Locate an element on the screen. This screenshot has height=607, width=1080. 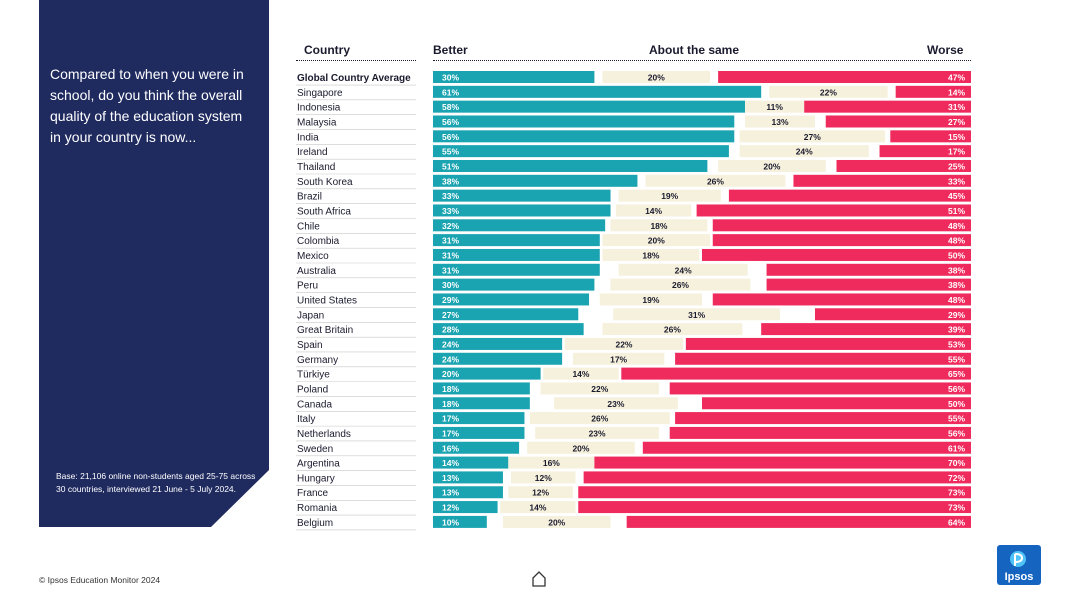
label-about-the-same: 17% is located at coordinates (618, 359).